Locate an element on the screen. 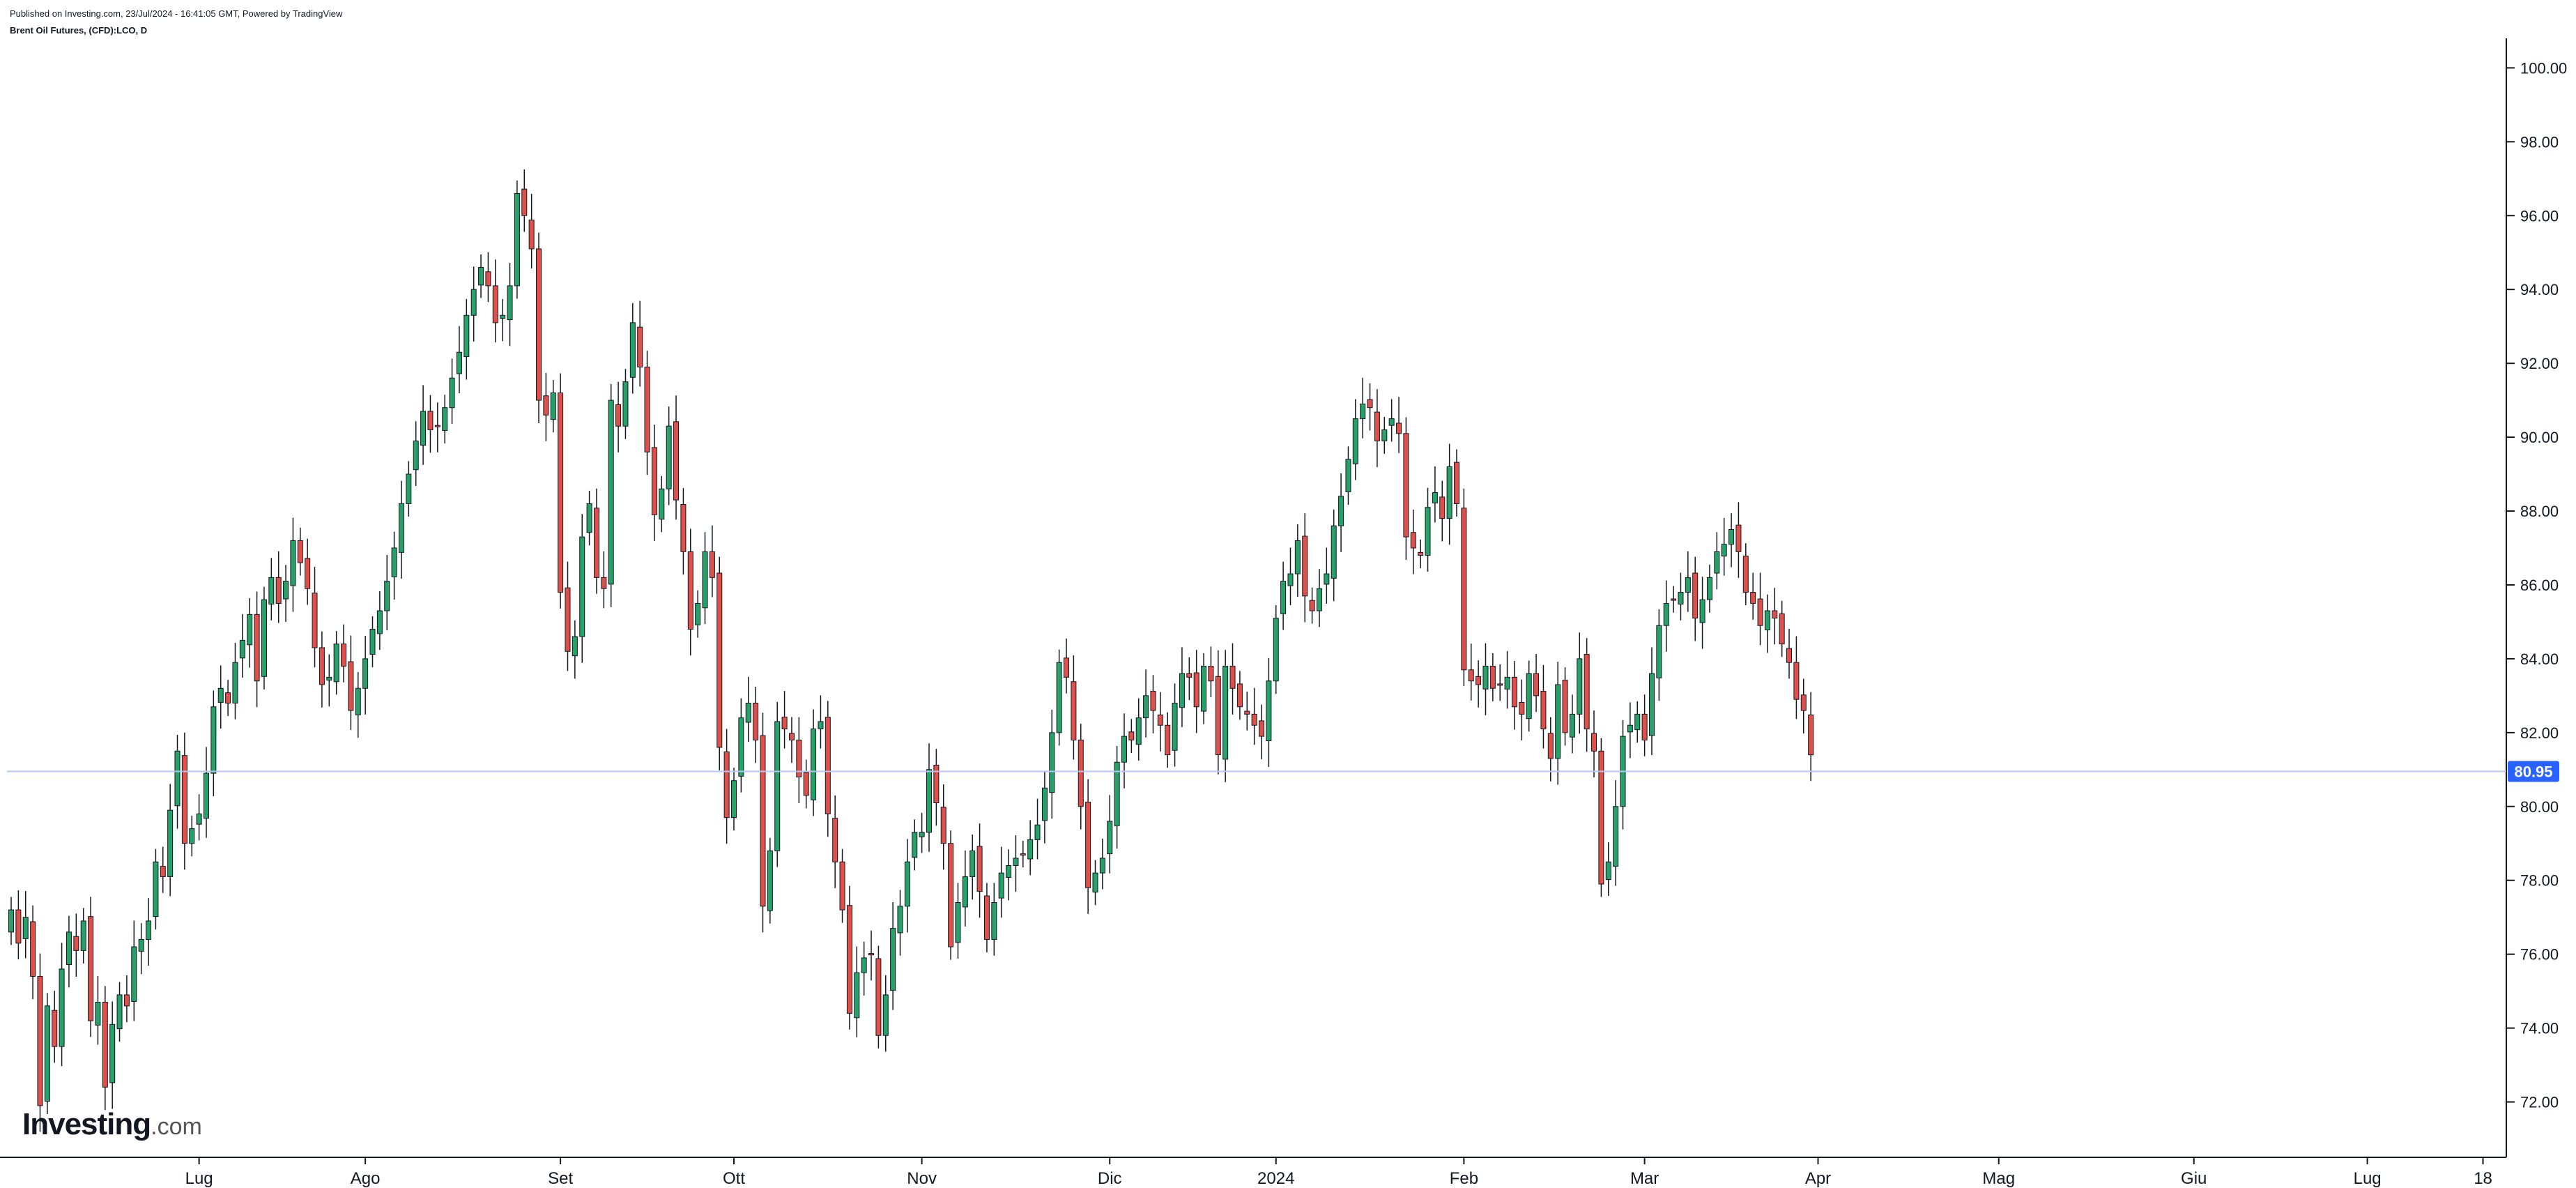 Image resolution: width=2576 pixels, height=1188 pixels. x-tick-label: Giu is located at coordinates (2194, 1178).